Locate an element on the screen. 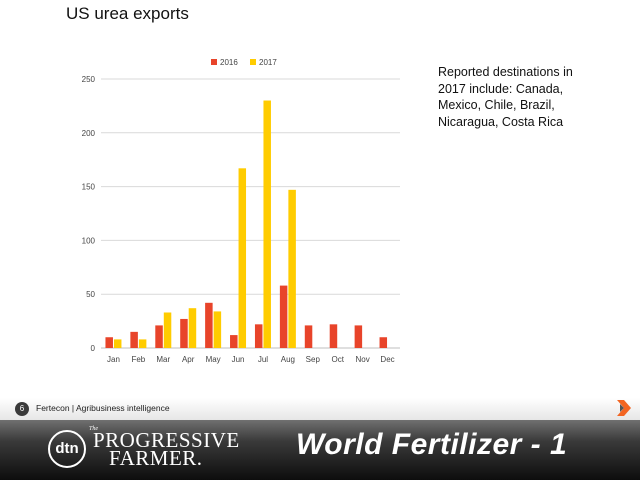 This screenshot has width=640, height=480. bar-2016-sep is located at coordinates (308, 336).